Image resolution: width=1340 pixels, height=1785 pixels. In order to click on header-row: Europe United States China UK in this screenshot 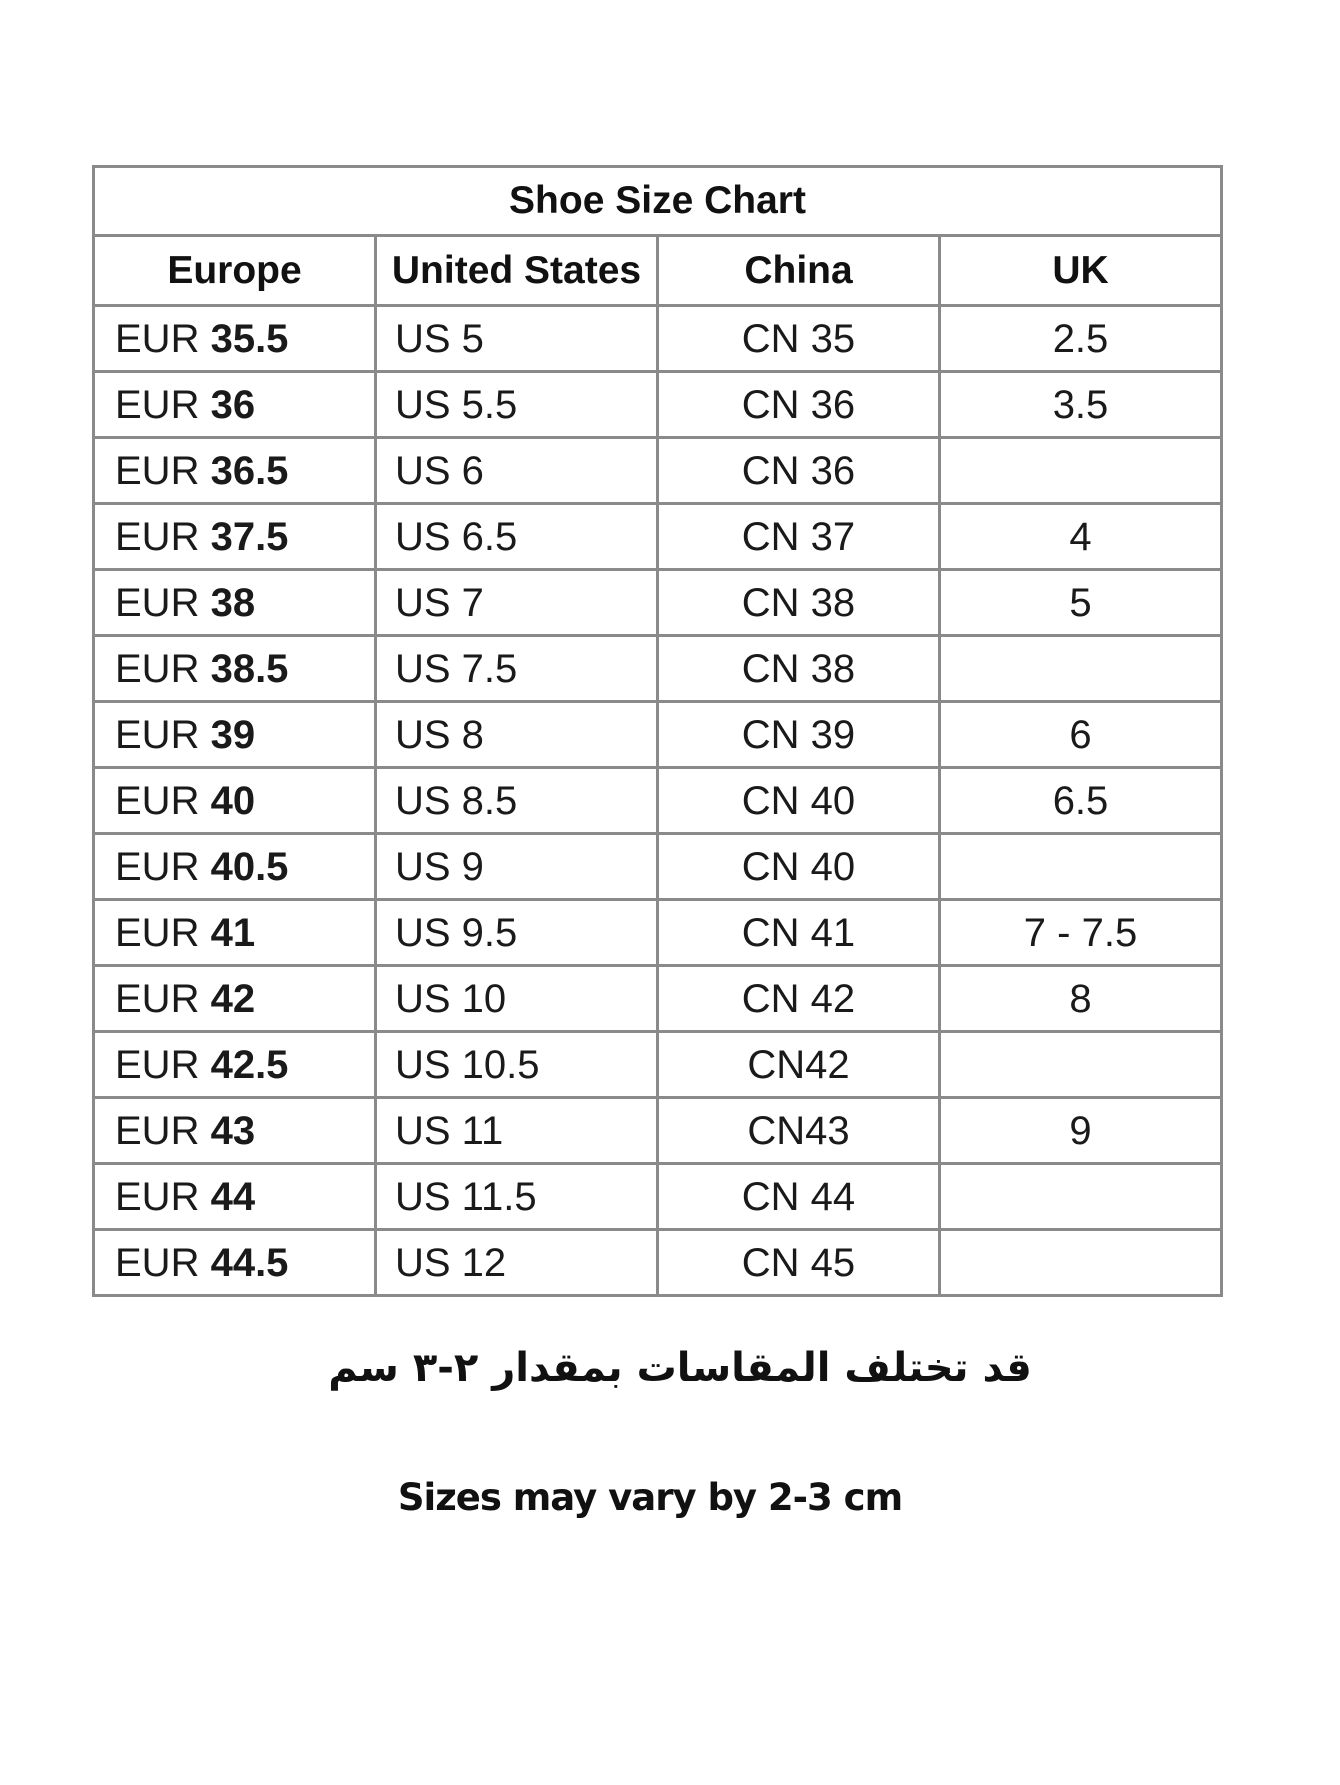, I will do `click(657, 270)`.